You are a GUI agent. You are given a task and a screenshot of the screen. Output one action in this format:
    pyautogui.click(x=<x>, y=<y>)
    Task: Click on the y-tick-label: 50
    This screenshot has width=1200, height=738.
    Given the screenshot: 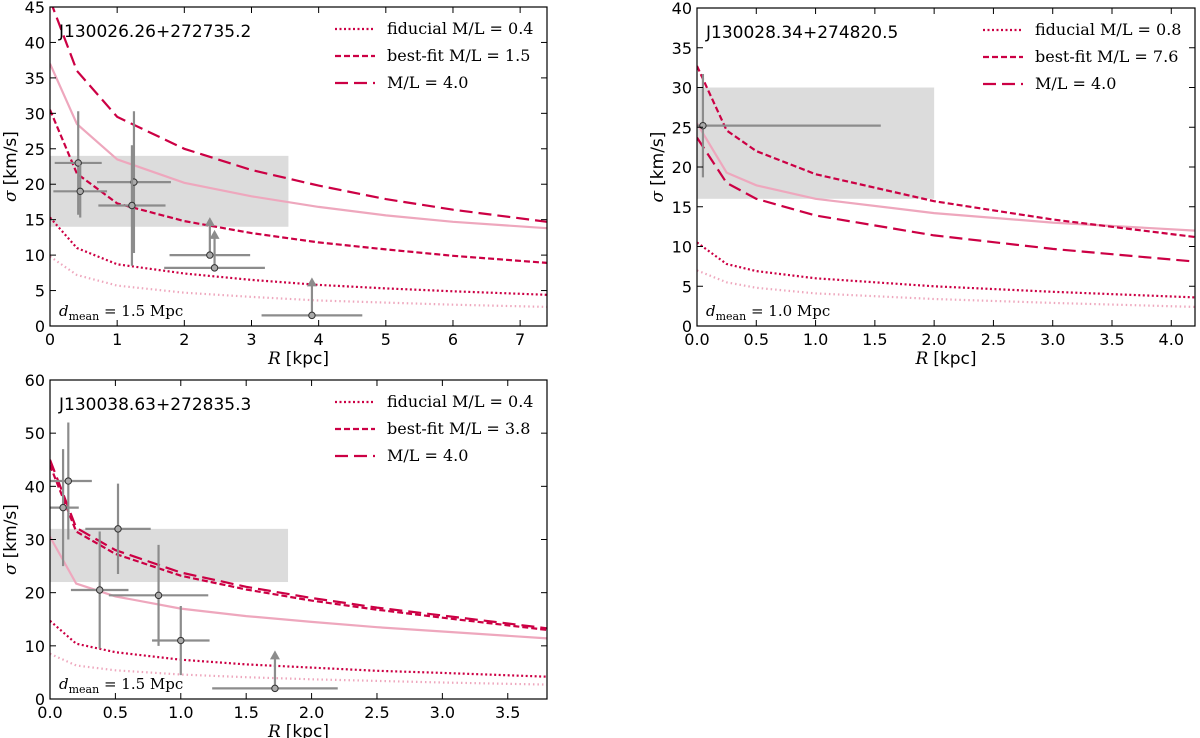 What is the action you would take?
    pyautogui.click(x=35, y=433)
    